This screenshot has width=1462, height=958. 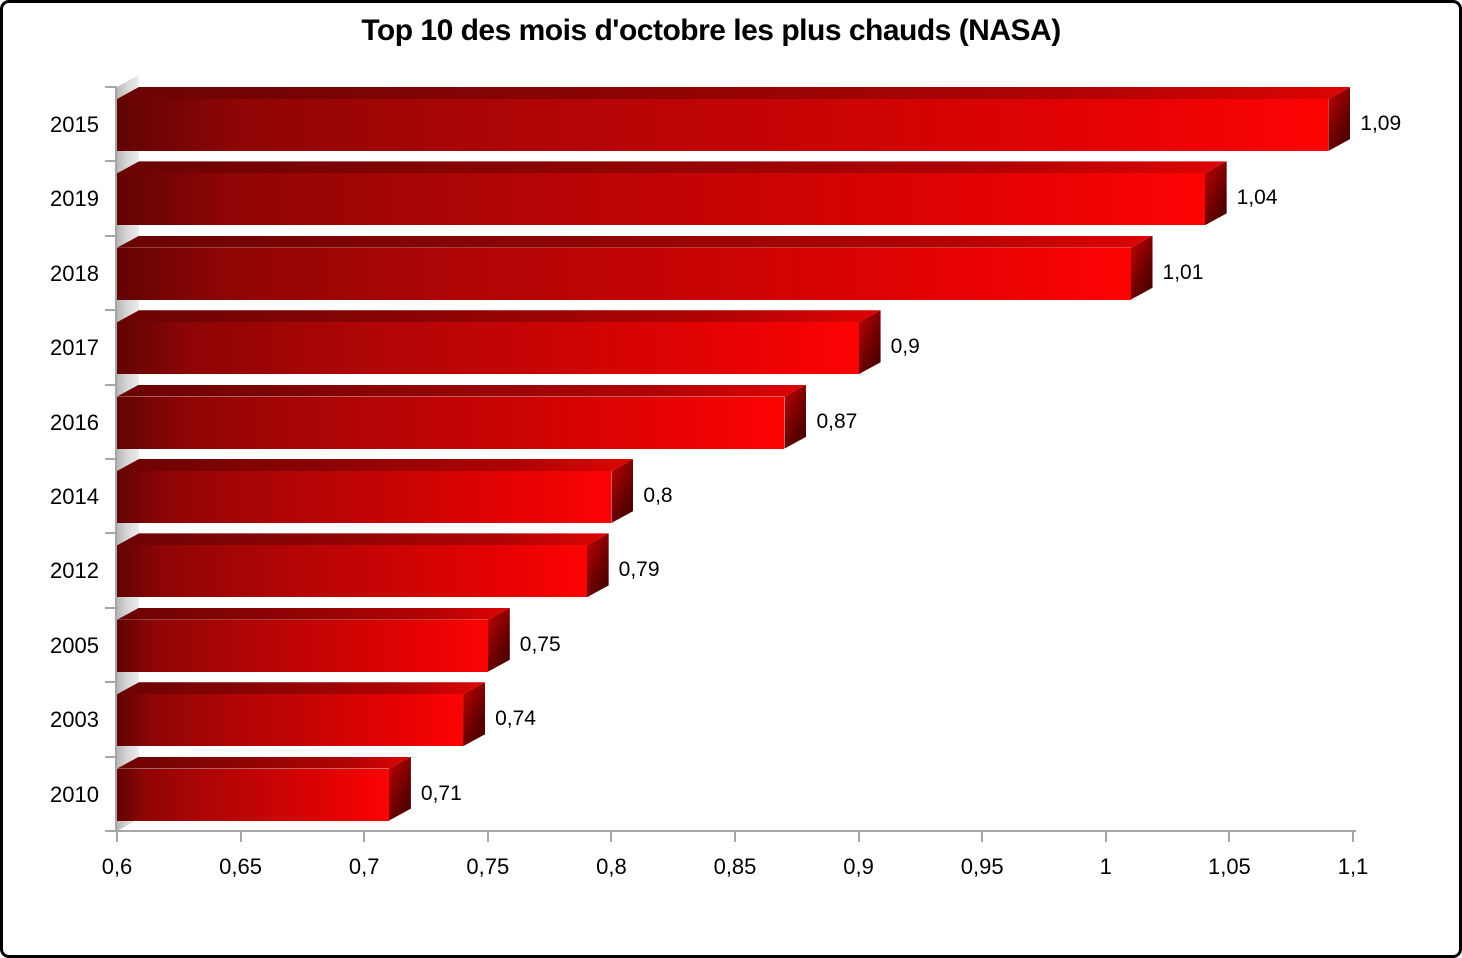 I want to click on x-axis-tick-label: 0,7, so click(x=364, y=866).